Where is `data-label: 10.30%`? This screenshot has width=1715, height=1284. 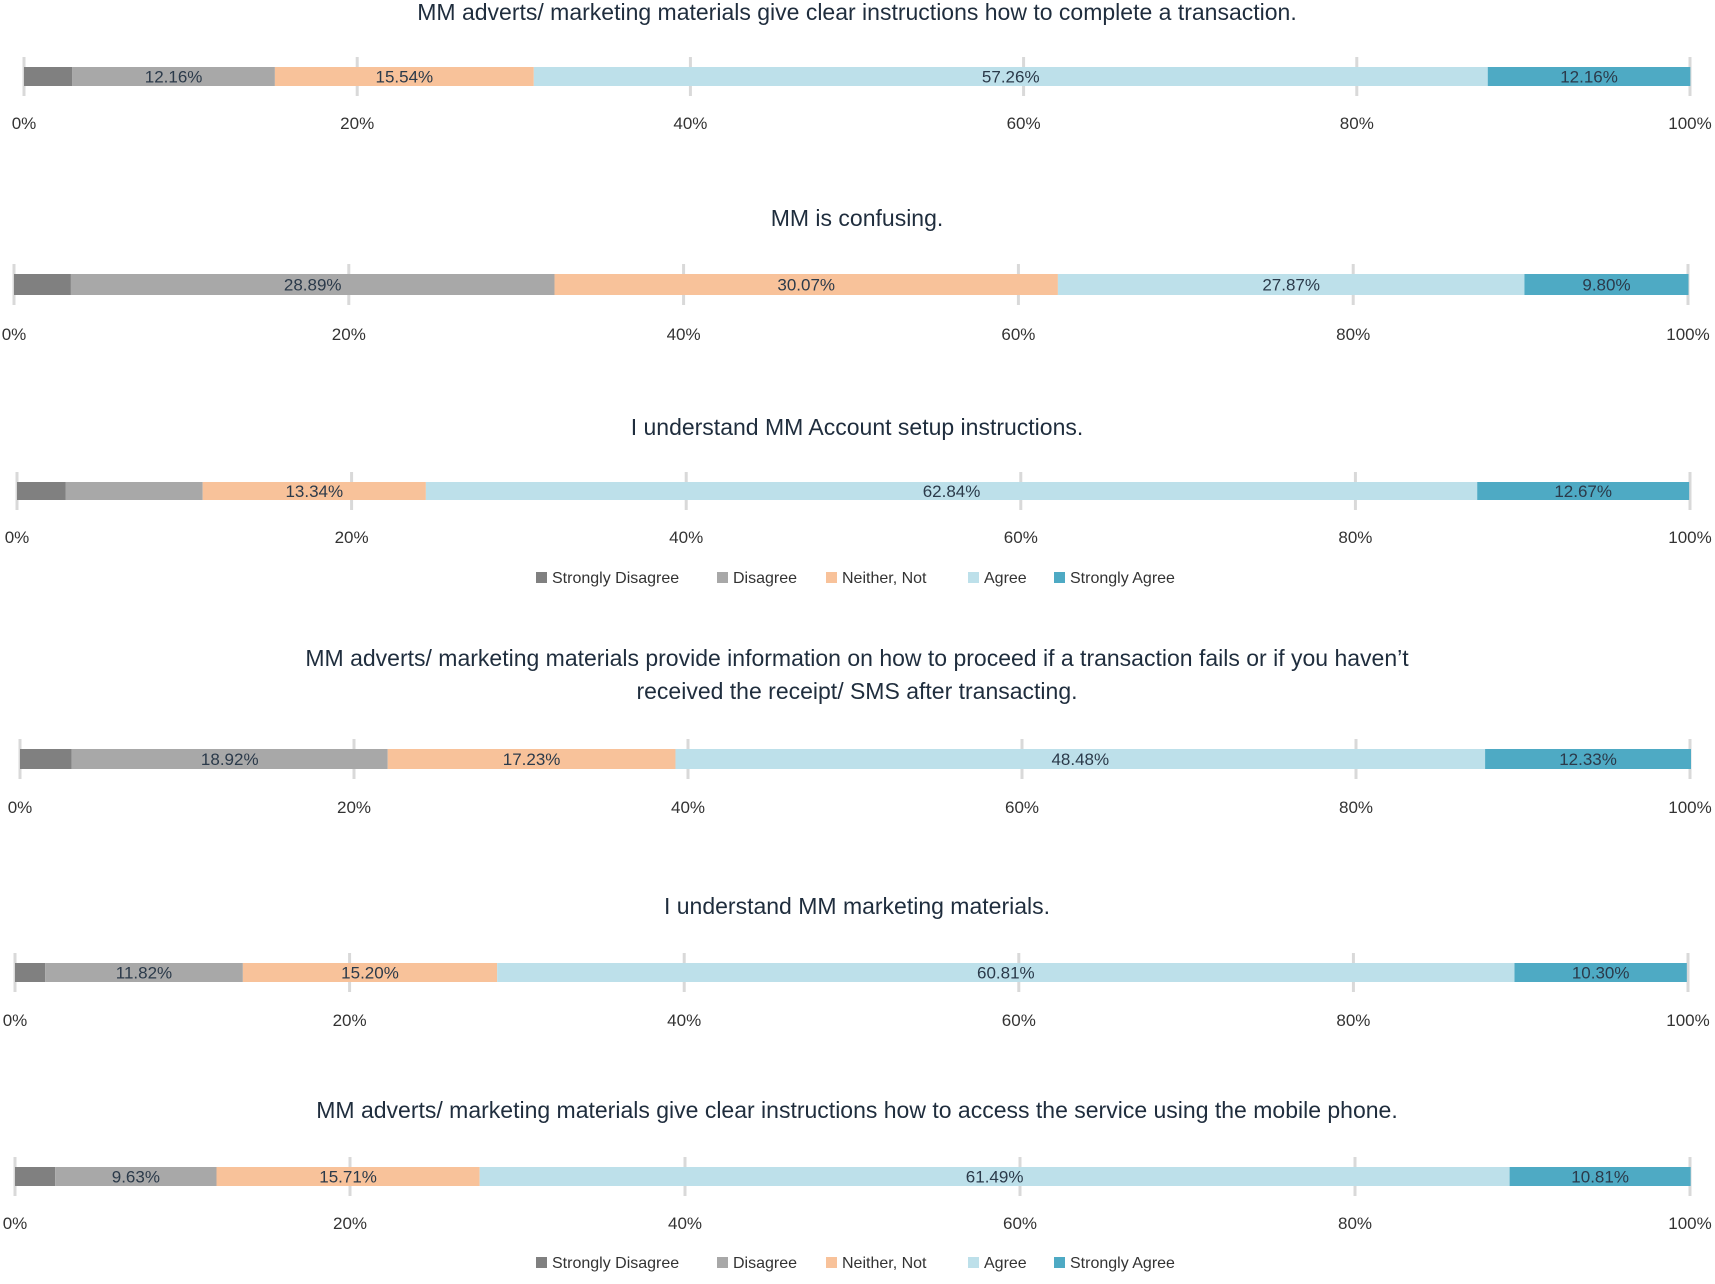
data-label: 10.30% is located at coordinates (1601, 973).